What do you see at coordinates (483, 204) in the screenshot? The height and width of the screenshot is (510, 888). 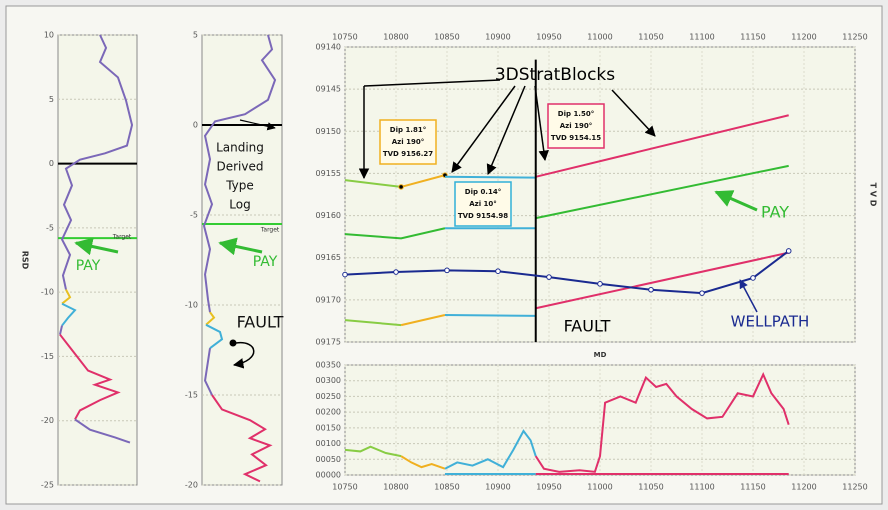 I see `info-text: Azi 10°` at bounding box center [483, 204].